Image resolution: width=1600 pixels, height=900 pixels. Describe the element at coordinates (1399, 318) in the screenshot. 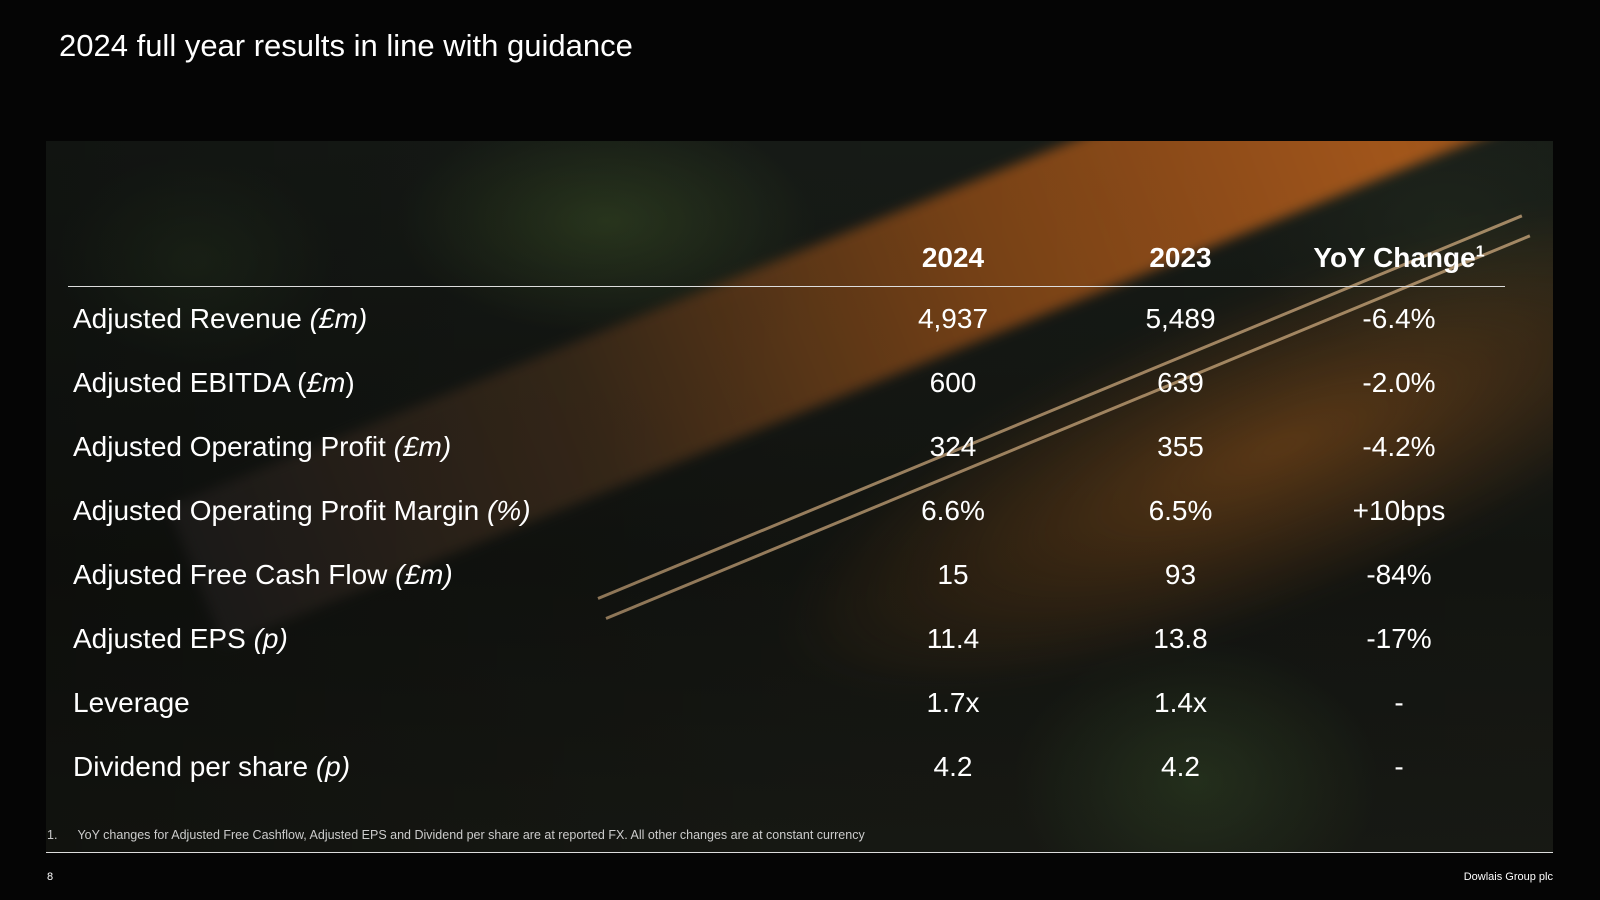

I see `value-yoy: -6.4%` at that location.